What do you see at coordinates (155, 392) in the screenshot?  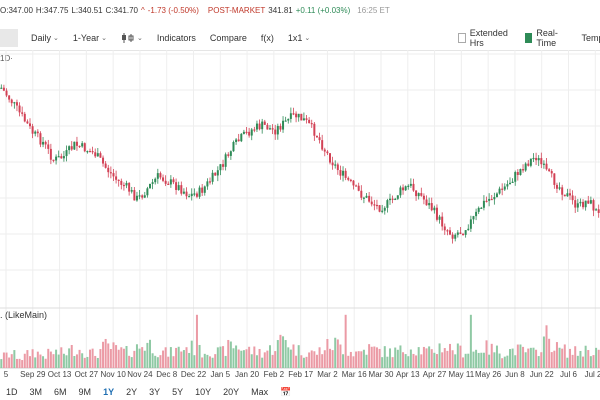 I see `range-3y: 3Y` at bounding box center [155, 392].